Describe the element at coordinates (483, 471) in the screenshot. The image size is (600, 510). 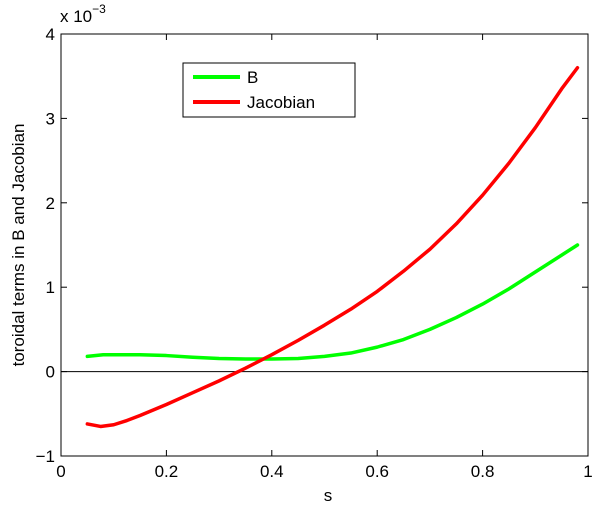
I see `x-tick-label: 0.8` at that location.